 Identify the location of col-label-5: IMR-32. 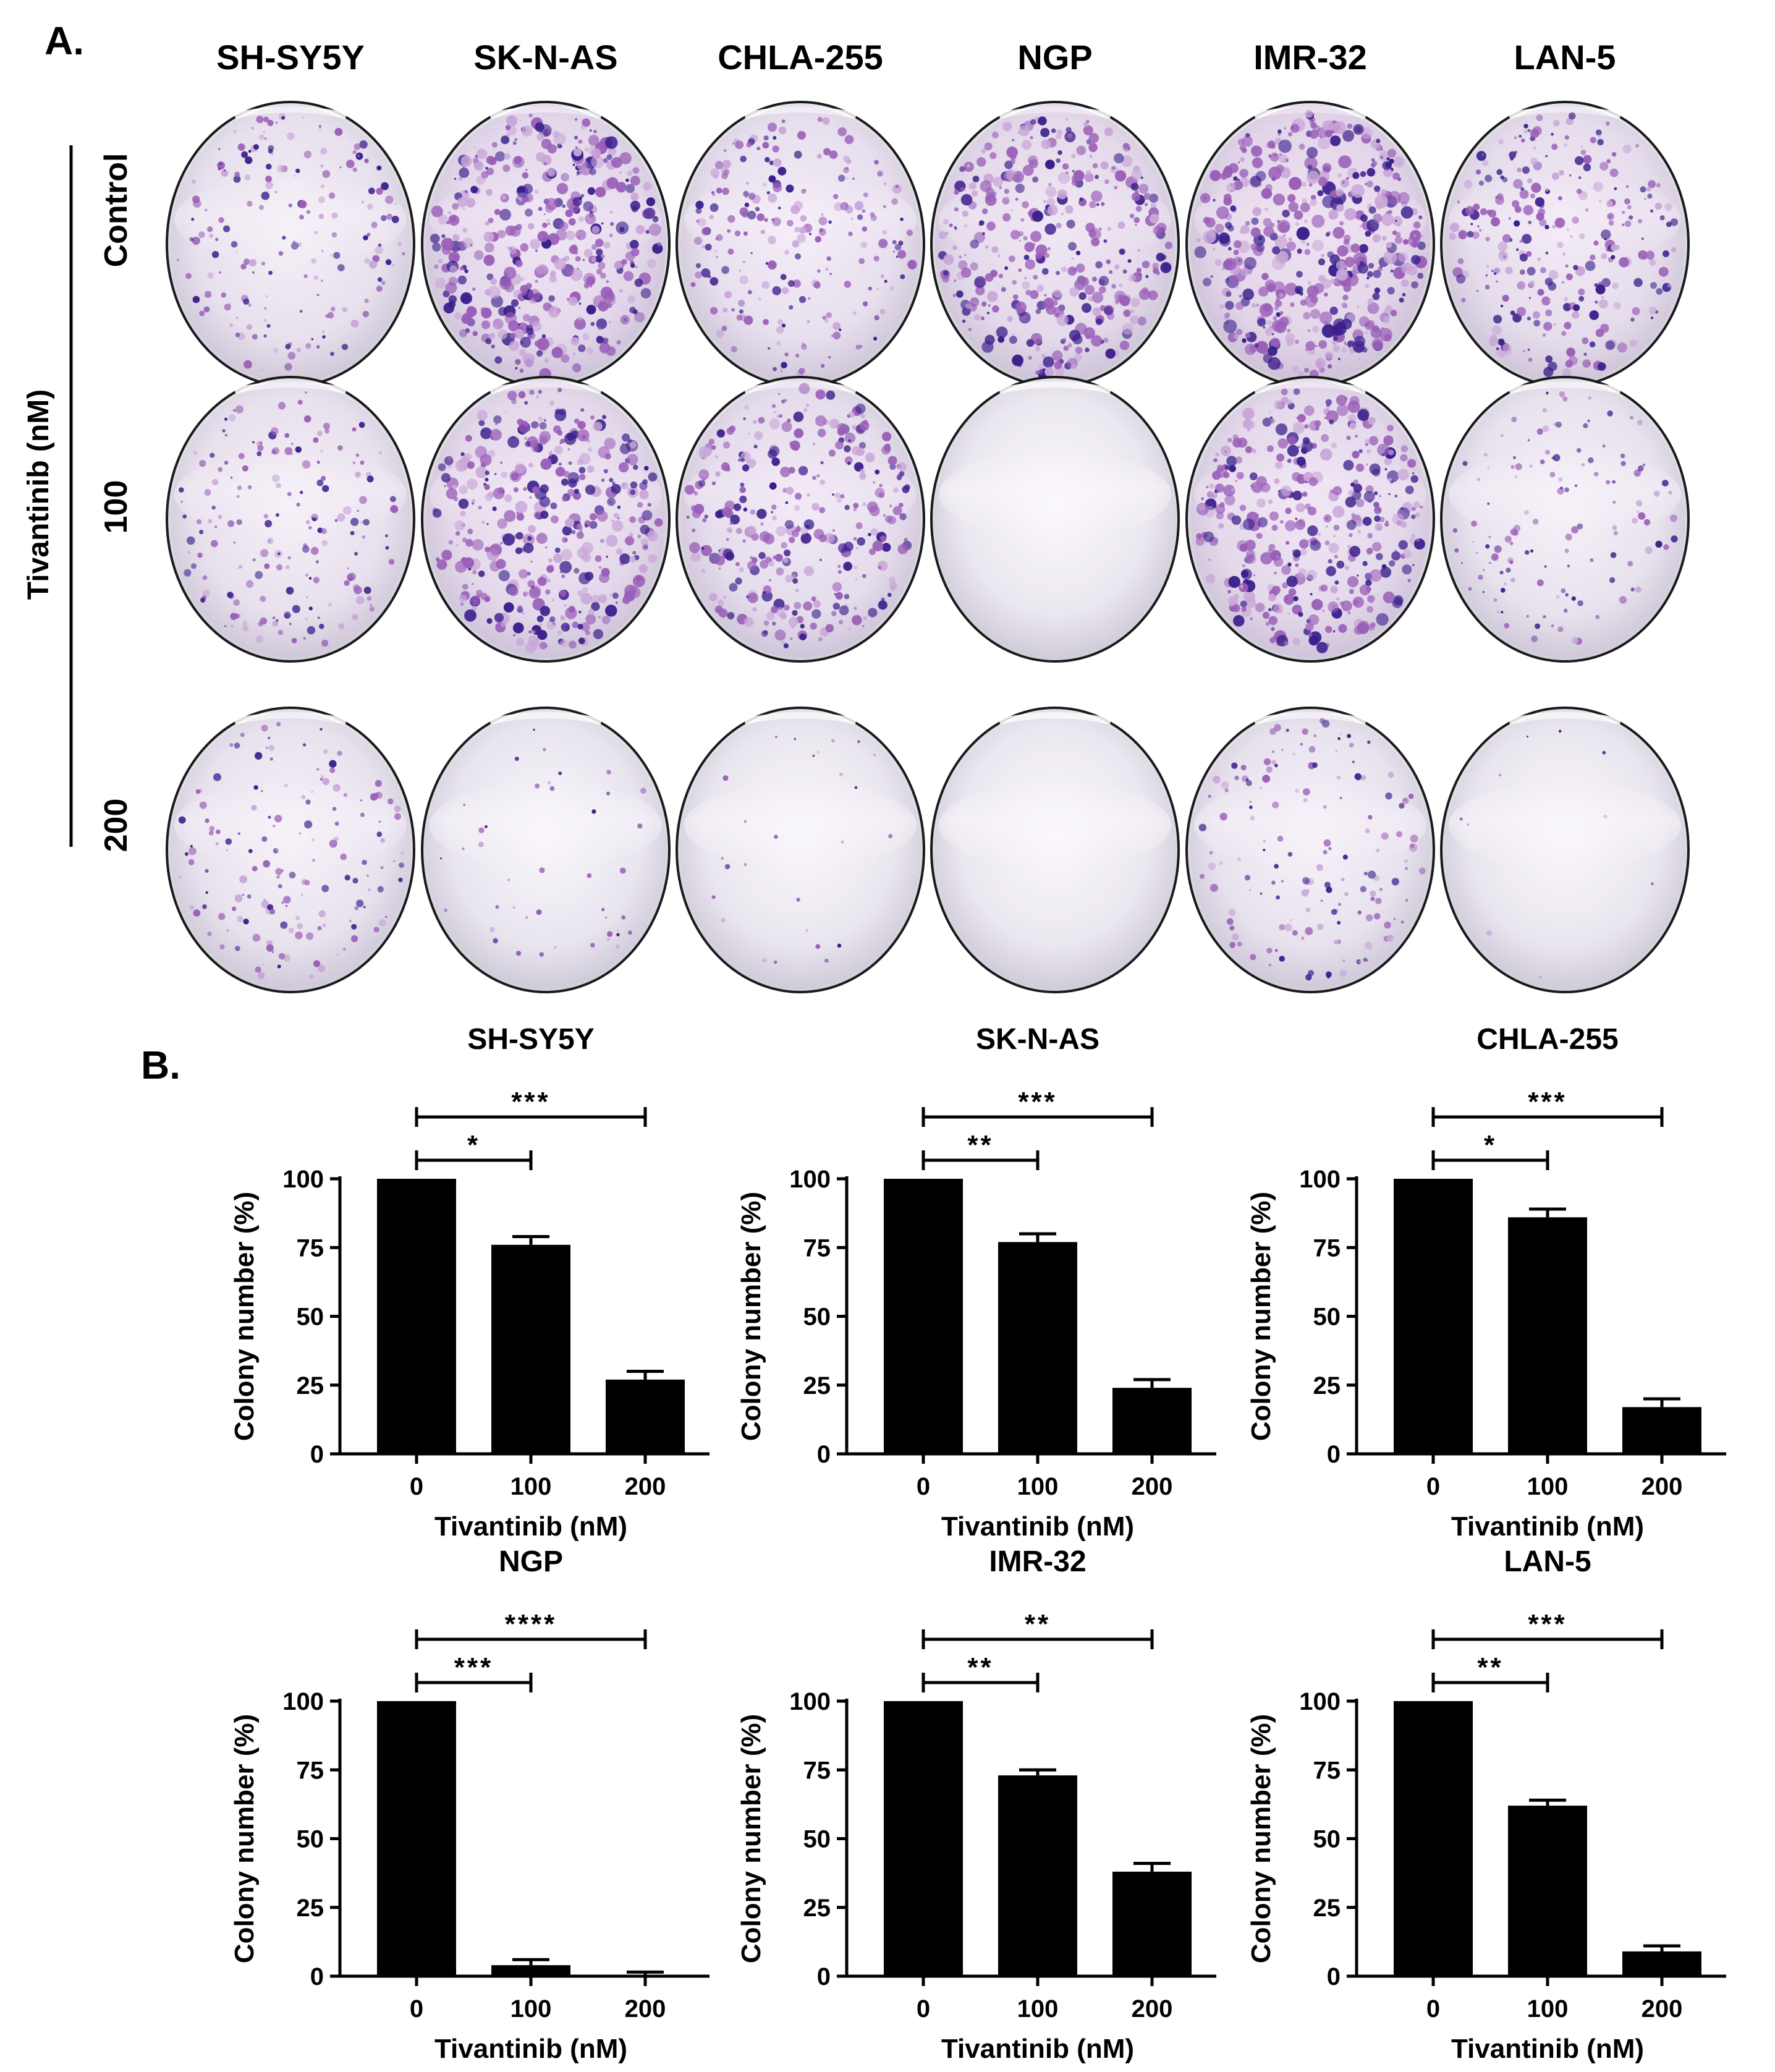
(1310, 57).